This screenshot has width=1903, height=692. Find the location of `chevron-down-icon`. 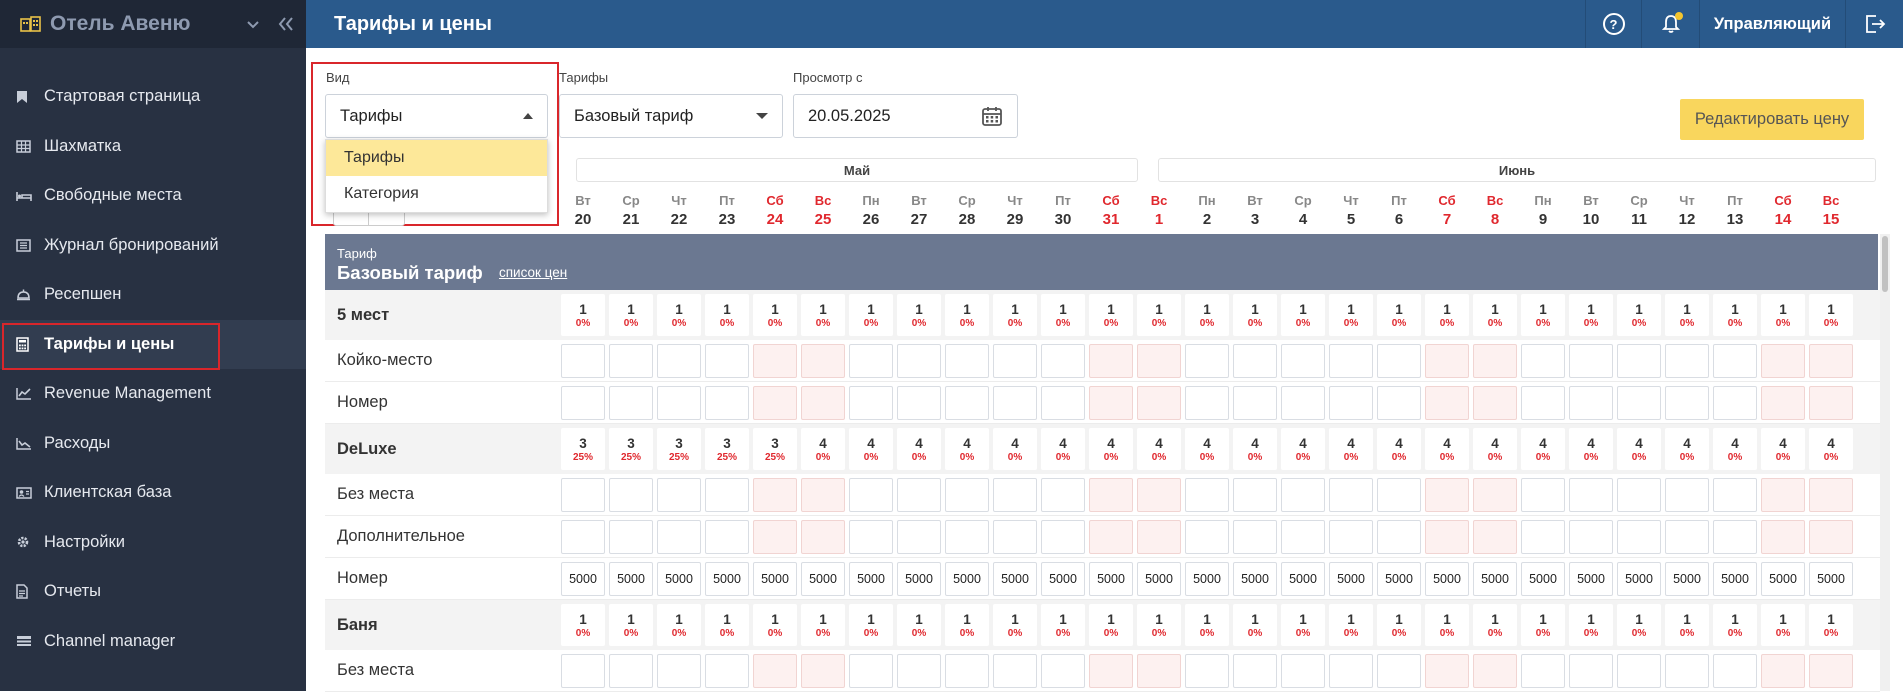

chevron-down-icon is located at coordinates (253, 24).